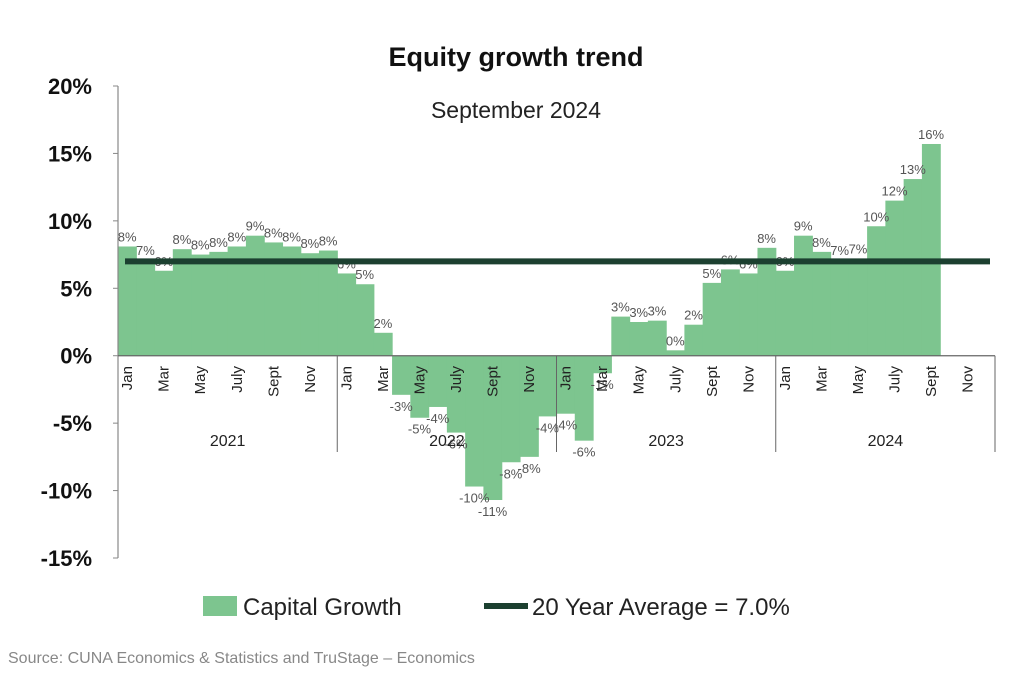 This screenshot has width=1024, height=694. Describe the element at coordinates (66, 322) in the screenshot. I see `y-axis-ticks: 20% 15% 10% 5% 0% -5% -10% -15%` at that location.